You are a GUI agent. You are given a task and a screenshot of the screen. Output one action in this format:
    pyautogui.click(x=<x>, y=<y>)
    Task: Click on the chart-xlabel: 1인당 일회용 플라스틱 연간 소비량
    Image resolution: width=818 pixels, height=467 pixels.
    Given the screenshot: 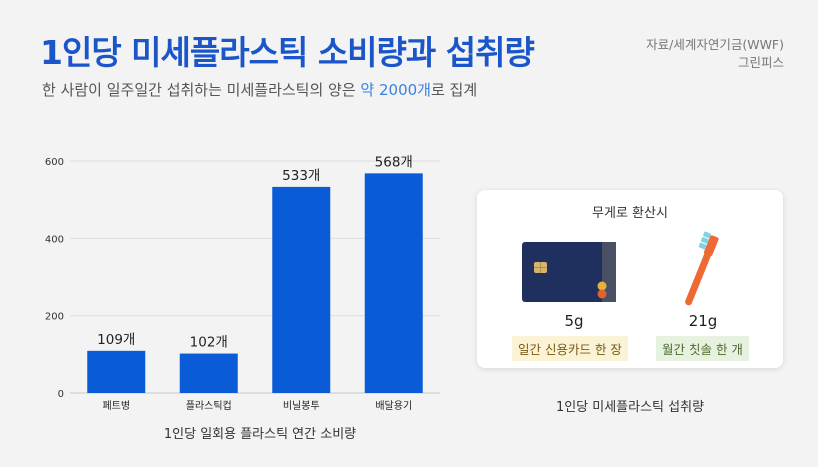 What is the action you would take?
    pyautogui.click(x=260, y=434)
    